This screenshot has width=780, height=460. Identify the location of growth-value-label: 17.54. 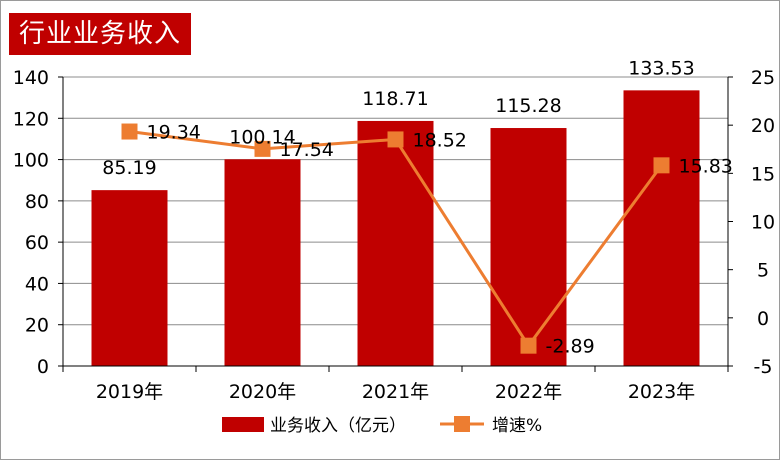
(307, 150).